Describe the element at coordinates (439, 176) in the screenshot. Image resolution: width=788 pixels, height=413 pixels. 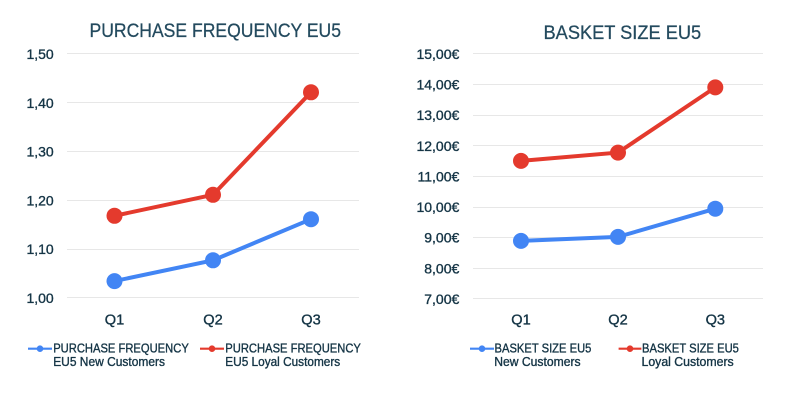
I see `svg-text: 11,00€` at that location.